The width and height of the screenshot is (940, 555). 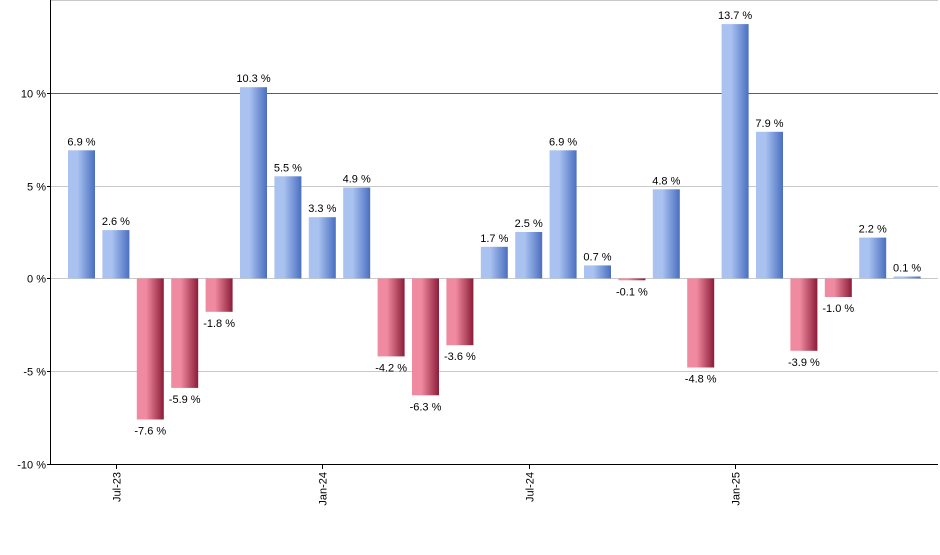 What do you see at coordinates (735, 16) in the screenshot?
I see `data-label: 13.7 %` at bounding box center [735, 16].